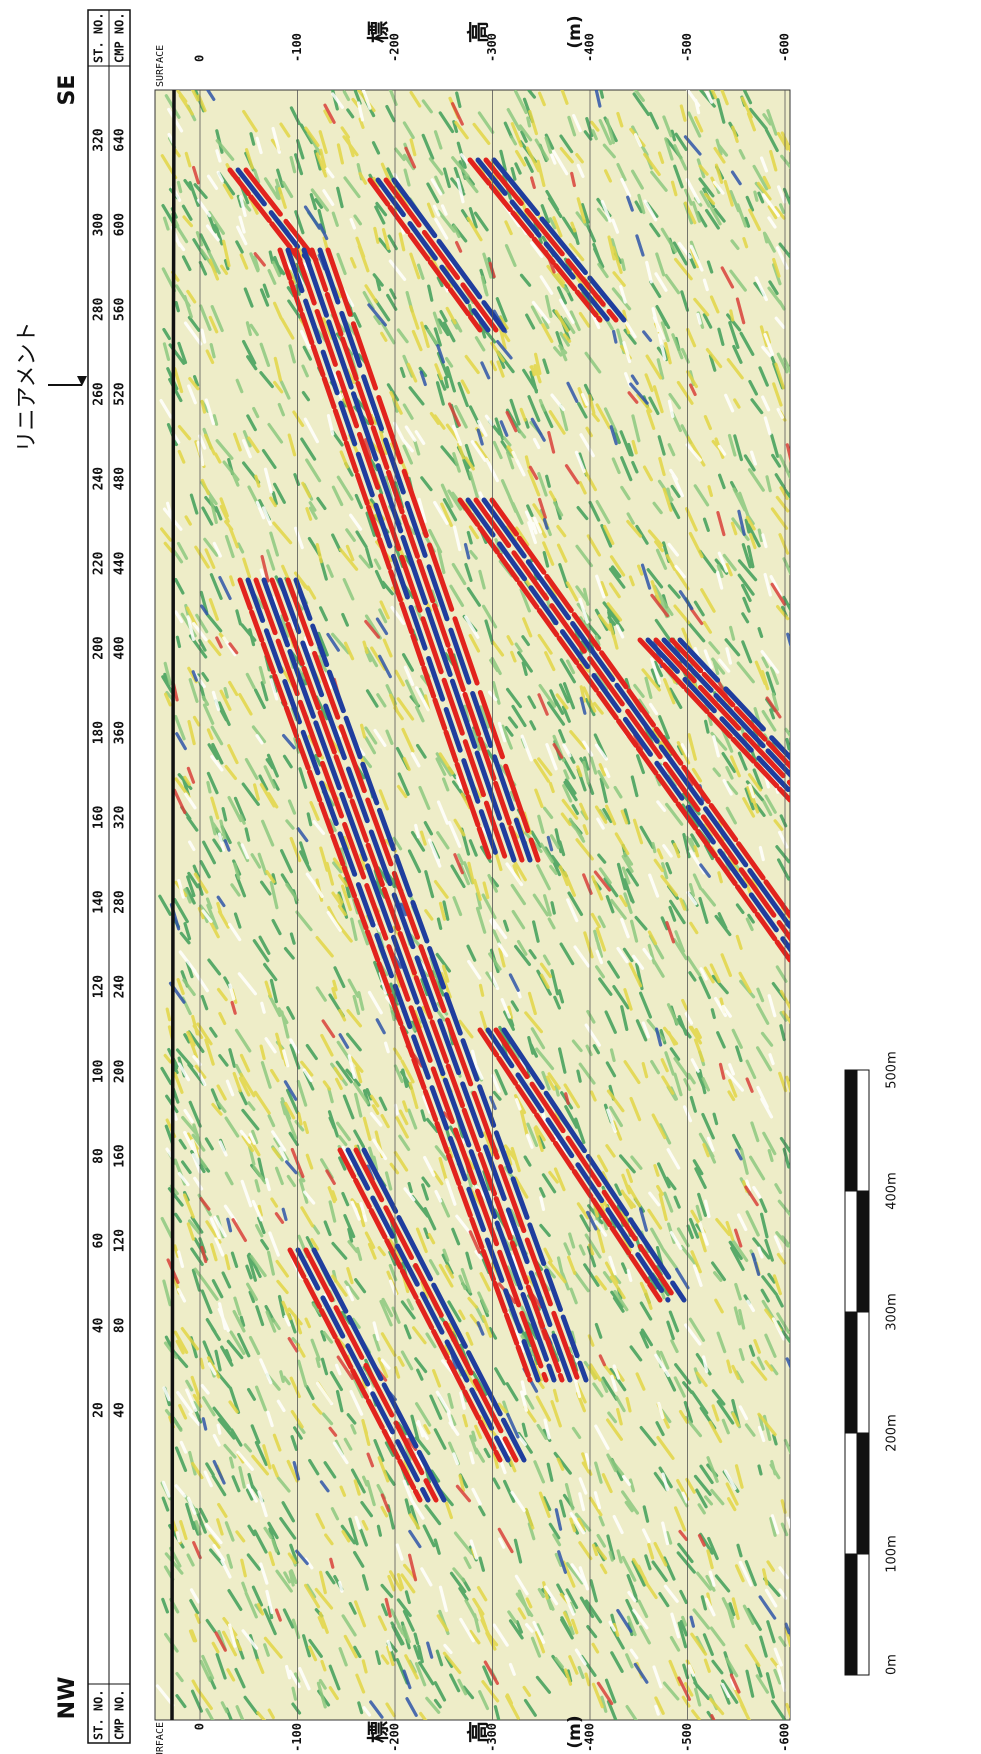 The height and width of the screenshot is (1754, 981). I want to click on depth-label: -200, so click(395, 1737).